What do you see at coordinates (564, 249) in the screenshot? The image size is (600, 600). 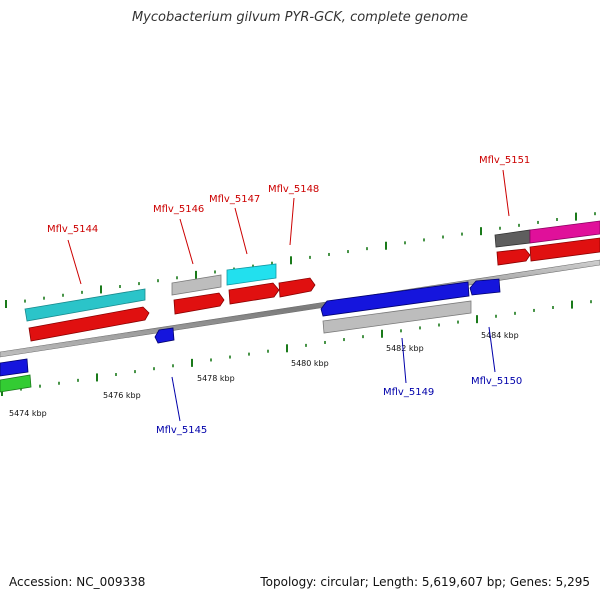 I see `gene-neighbor-cds` at bounding box center [564, 249].